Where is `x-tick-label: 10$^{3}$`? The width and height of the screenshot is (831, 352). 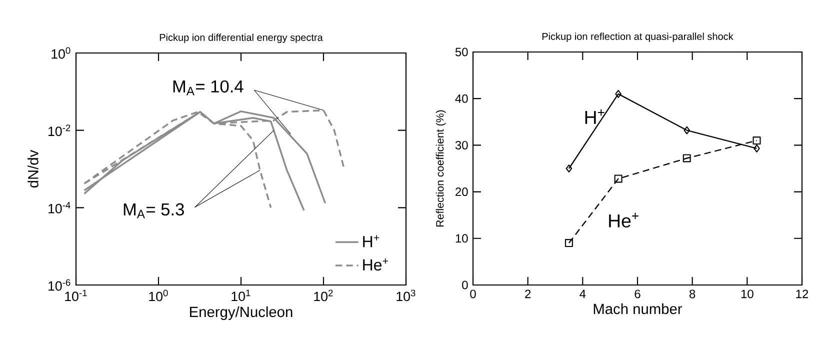
x-tick-label: 10$^{3}$ is located at coordinates (406, 296).